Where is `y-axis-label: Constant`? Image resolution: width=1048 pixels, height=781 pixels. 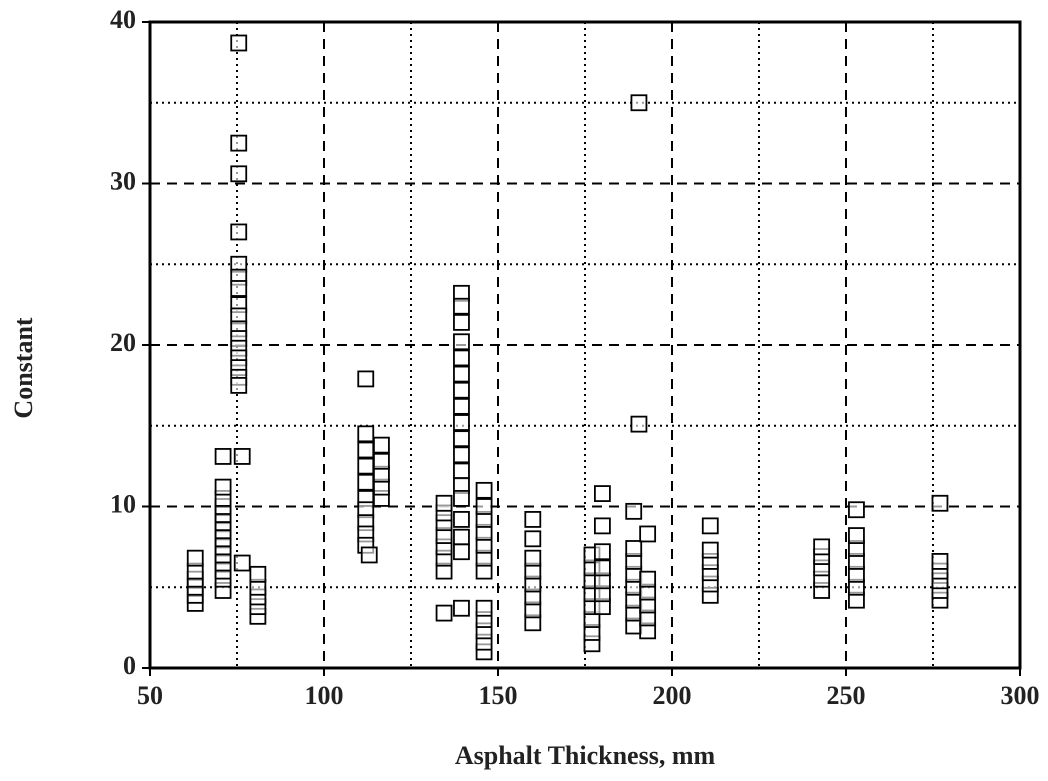
y-axis-label: Constant is located at coordinates (23, 367).